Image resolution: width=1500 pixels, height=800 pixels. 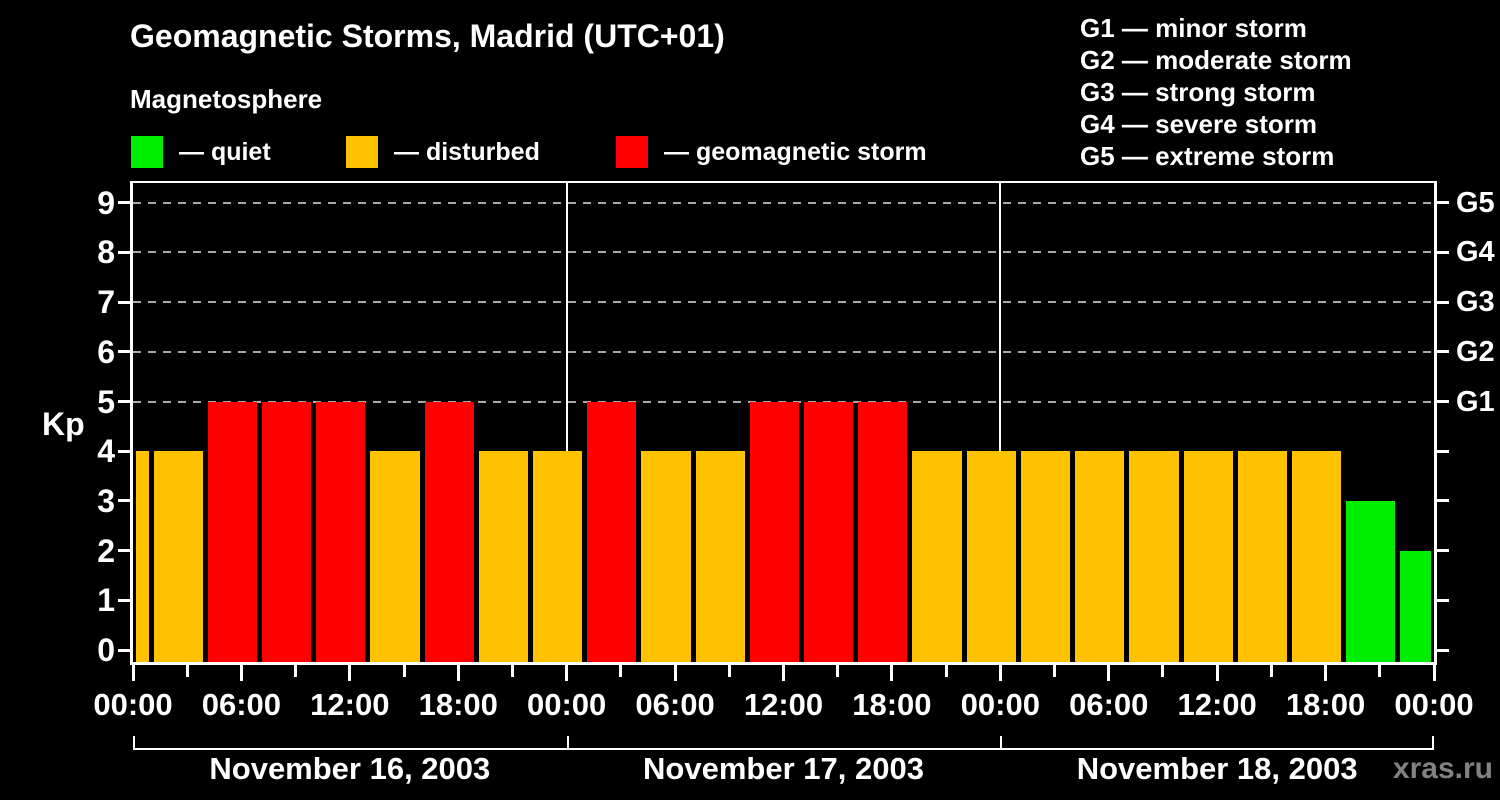 What do you see at coordinates (1216, 60) in the screenshot?
I see `g-legend-line-2: G2 — moderate storm` at bounding box center [1216, 60].